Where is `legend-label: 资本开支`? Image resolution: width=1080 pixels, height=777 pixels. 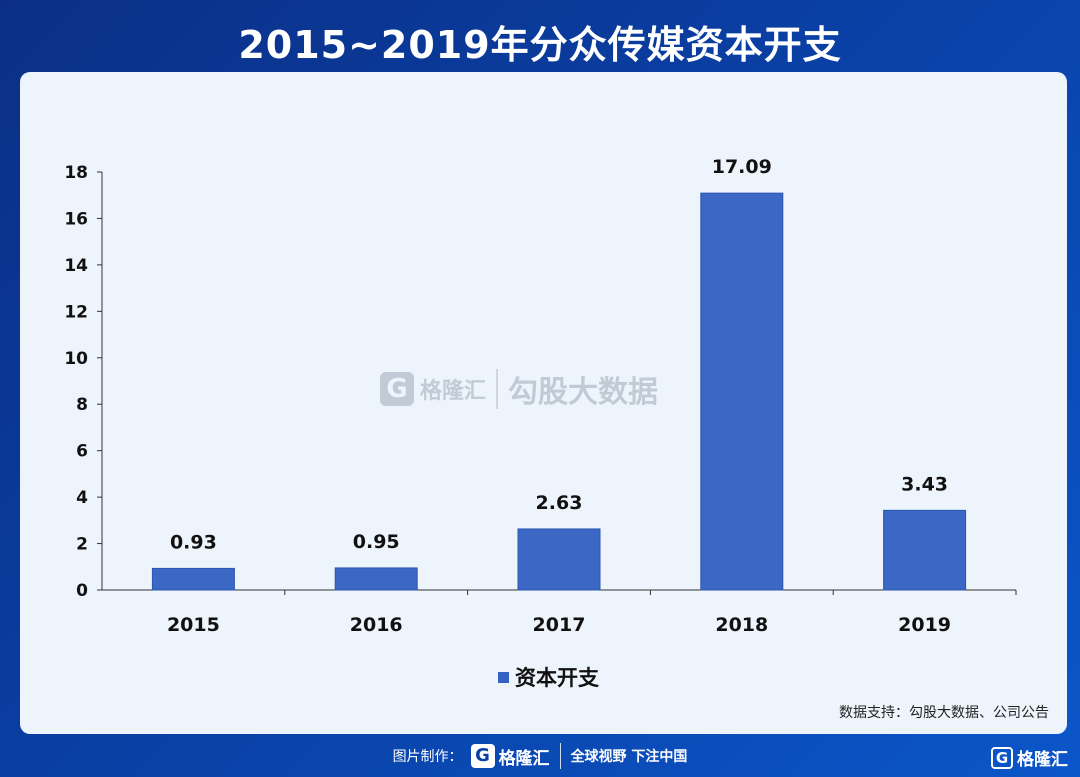
legend-label: 资本开支 is located at coordinates (557, 678).